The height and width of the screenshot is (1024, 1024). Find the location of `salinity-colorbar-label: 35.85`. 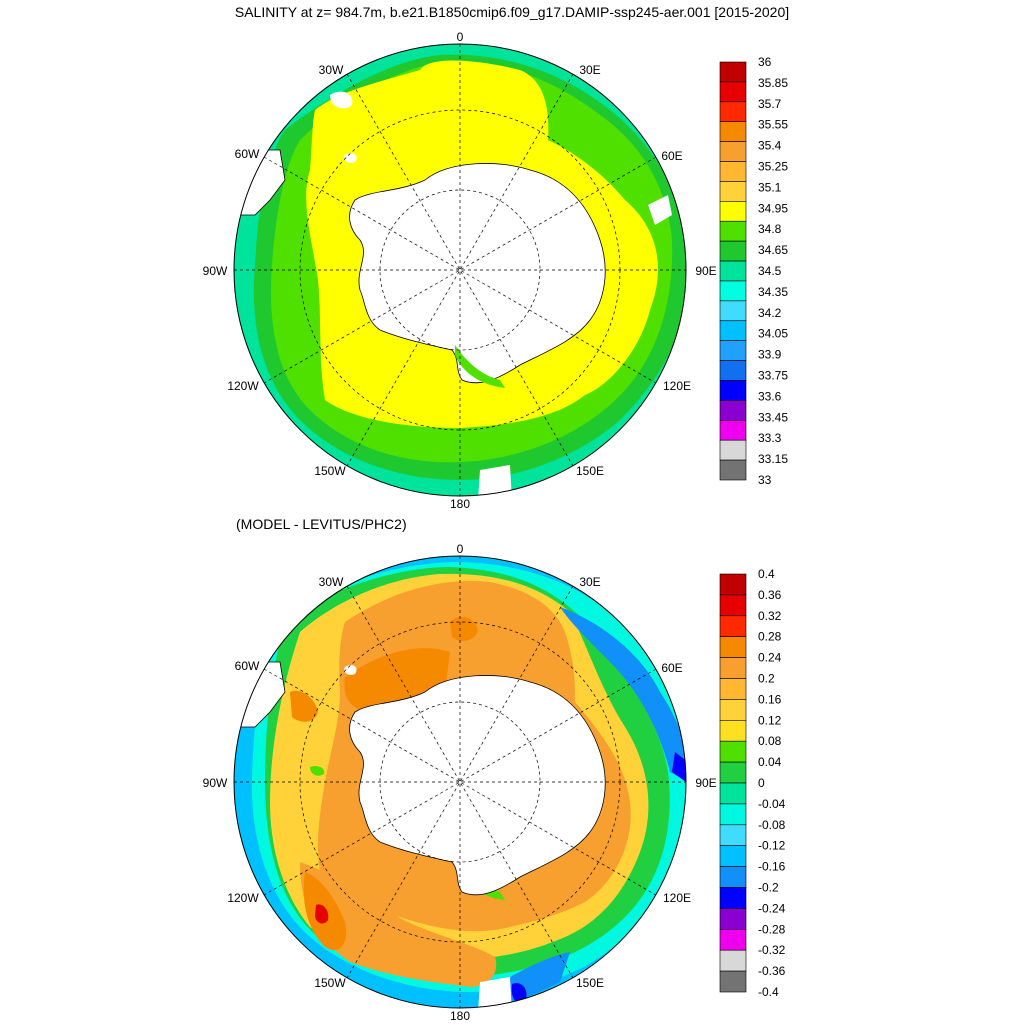

salinity-colorbar-label: 35.85 is located at coordinates (773, 83).